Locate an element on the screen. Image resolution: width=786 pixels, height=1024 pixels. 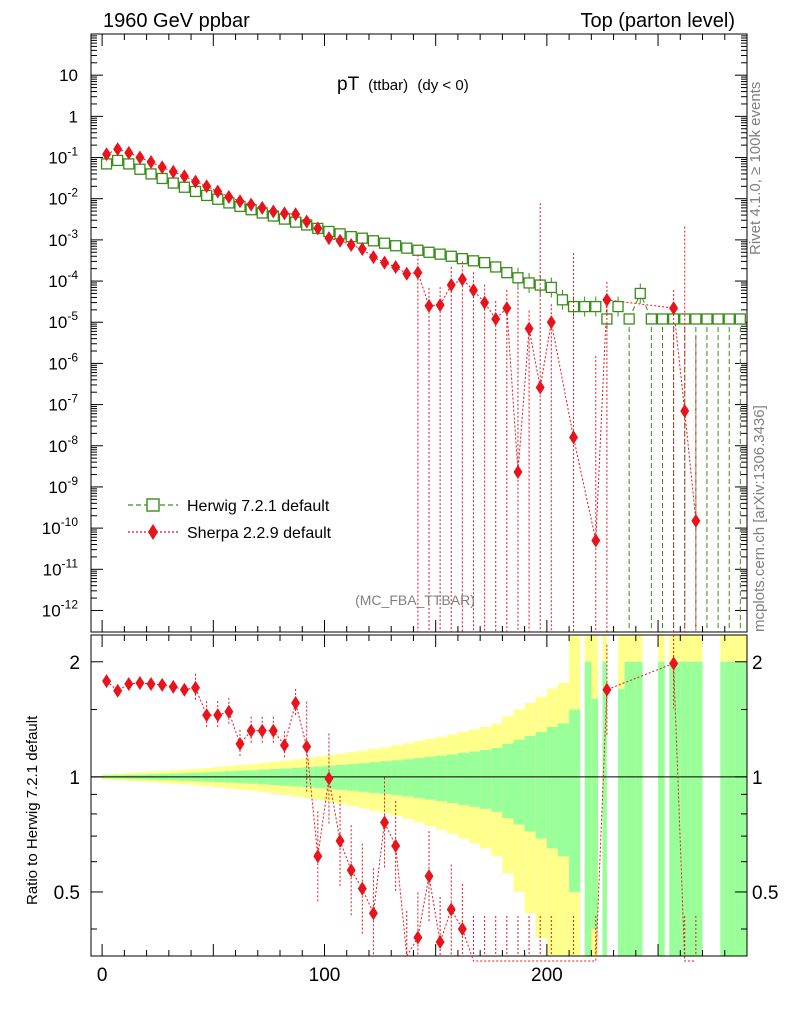
ratio-y-tick-label-left: 0.5 is located at coordinates (67, 893).